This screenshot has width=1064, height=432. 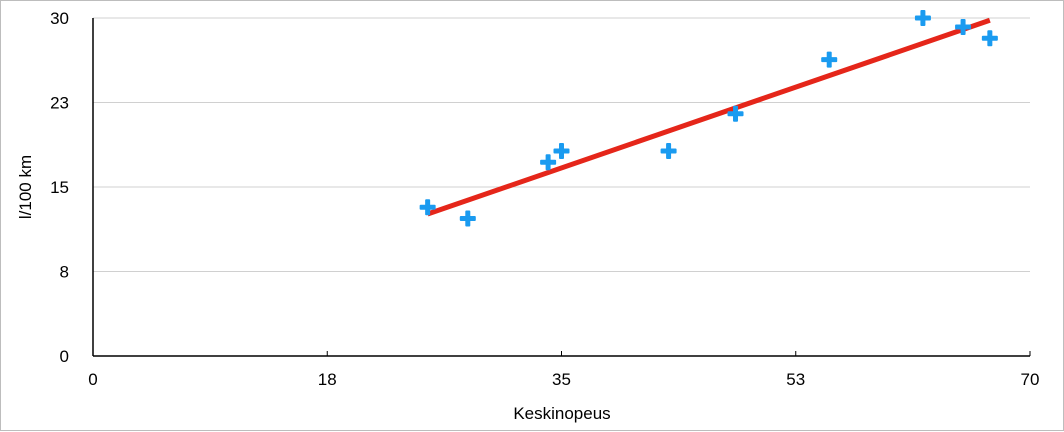 I want to click on x-tick-label: 53, so click(x=795, y=379).